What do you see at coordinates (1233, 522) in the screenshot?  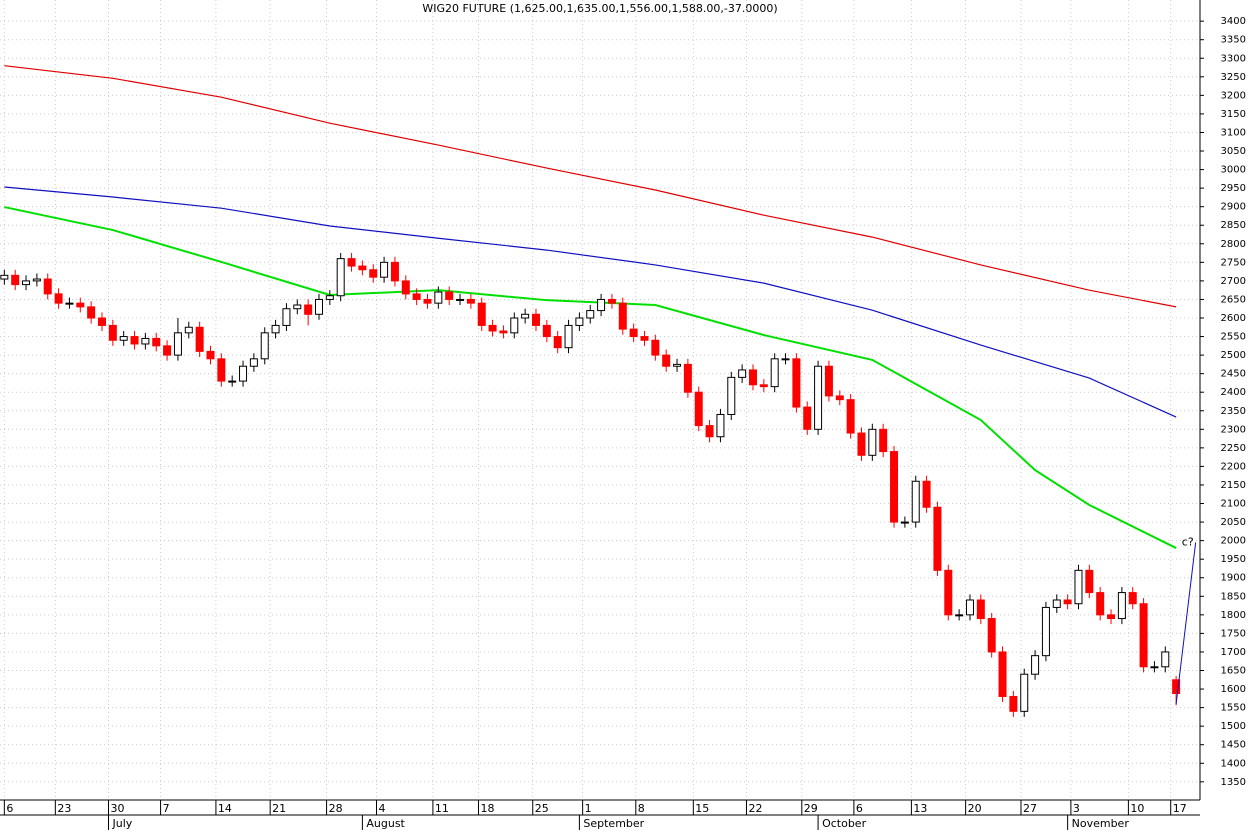 I see `y-tick-label: 2050` at bounding box center [1233, 522].